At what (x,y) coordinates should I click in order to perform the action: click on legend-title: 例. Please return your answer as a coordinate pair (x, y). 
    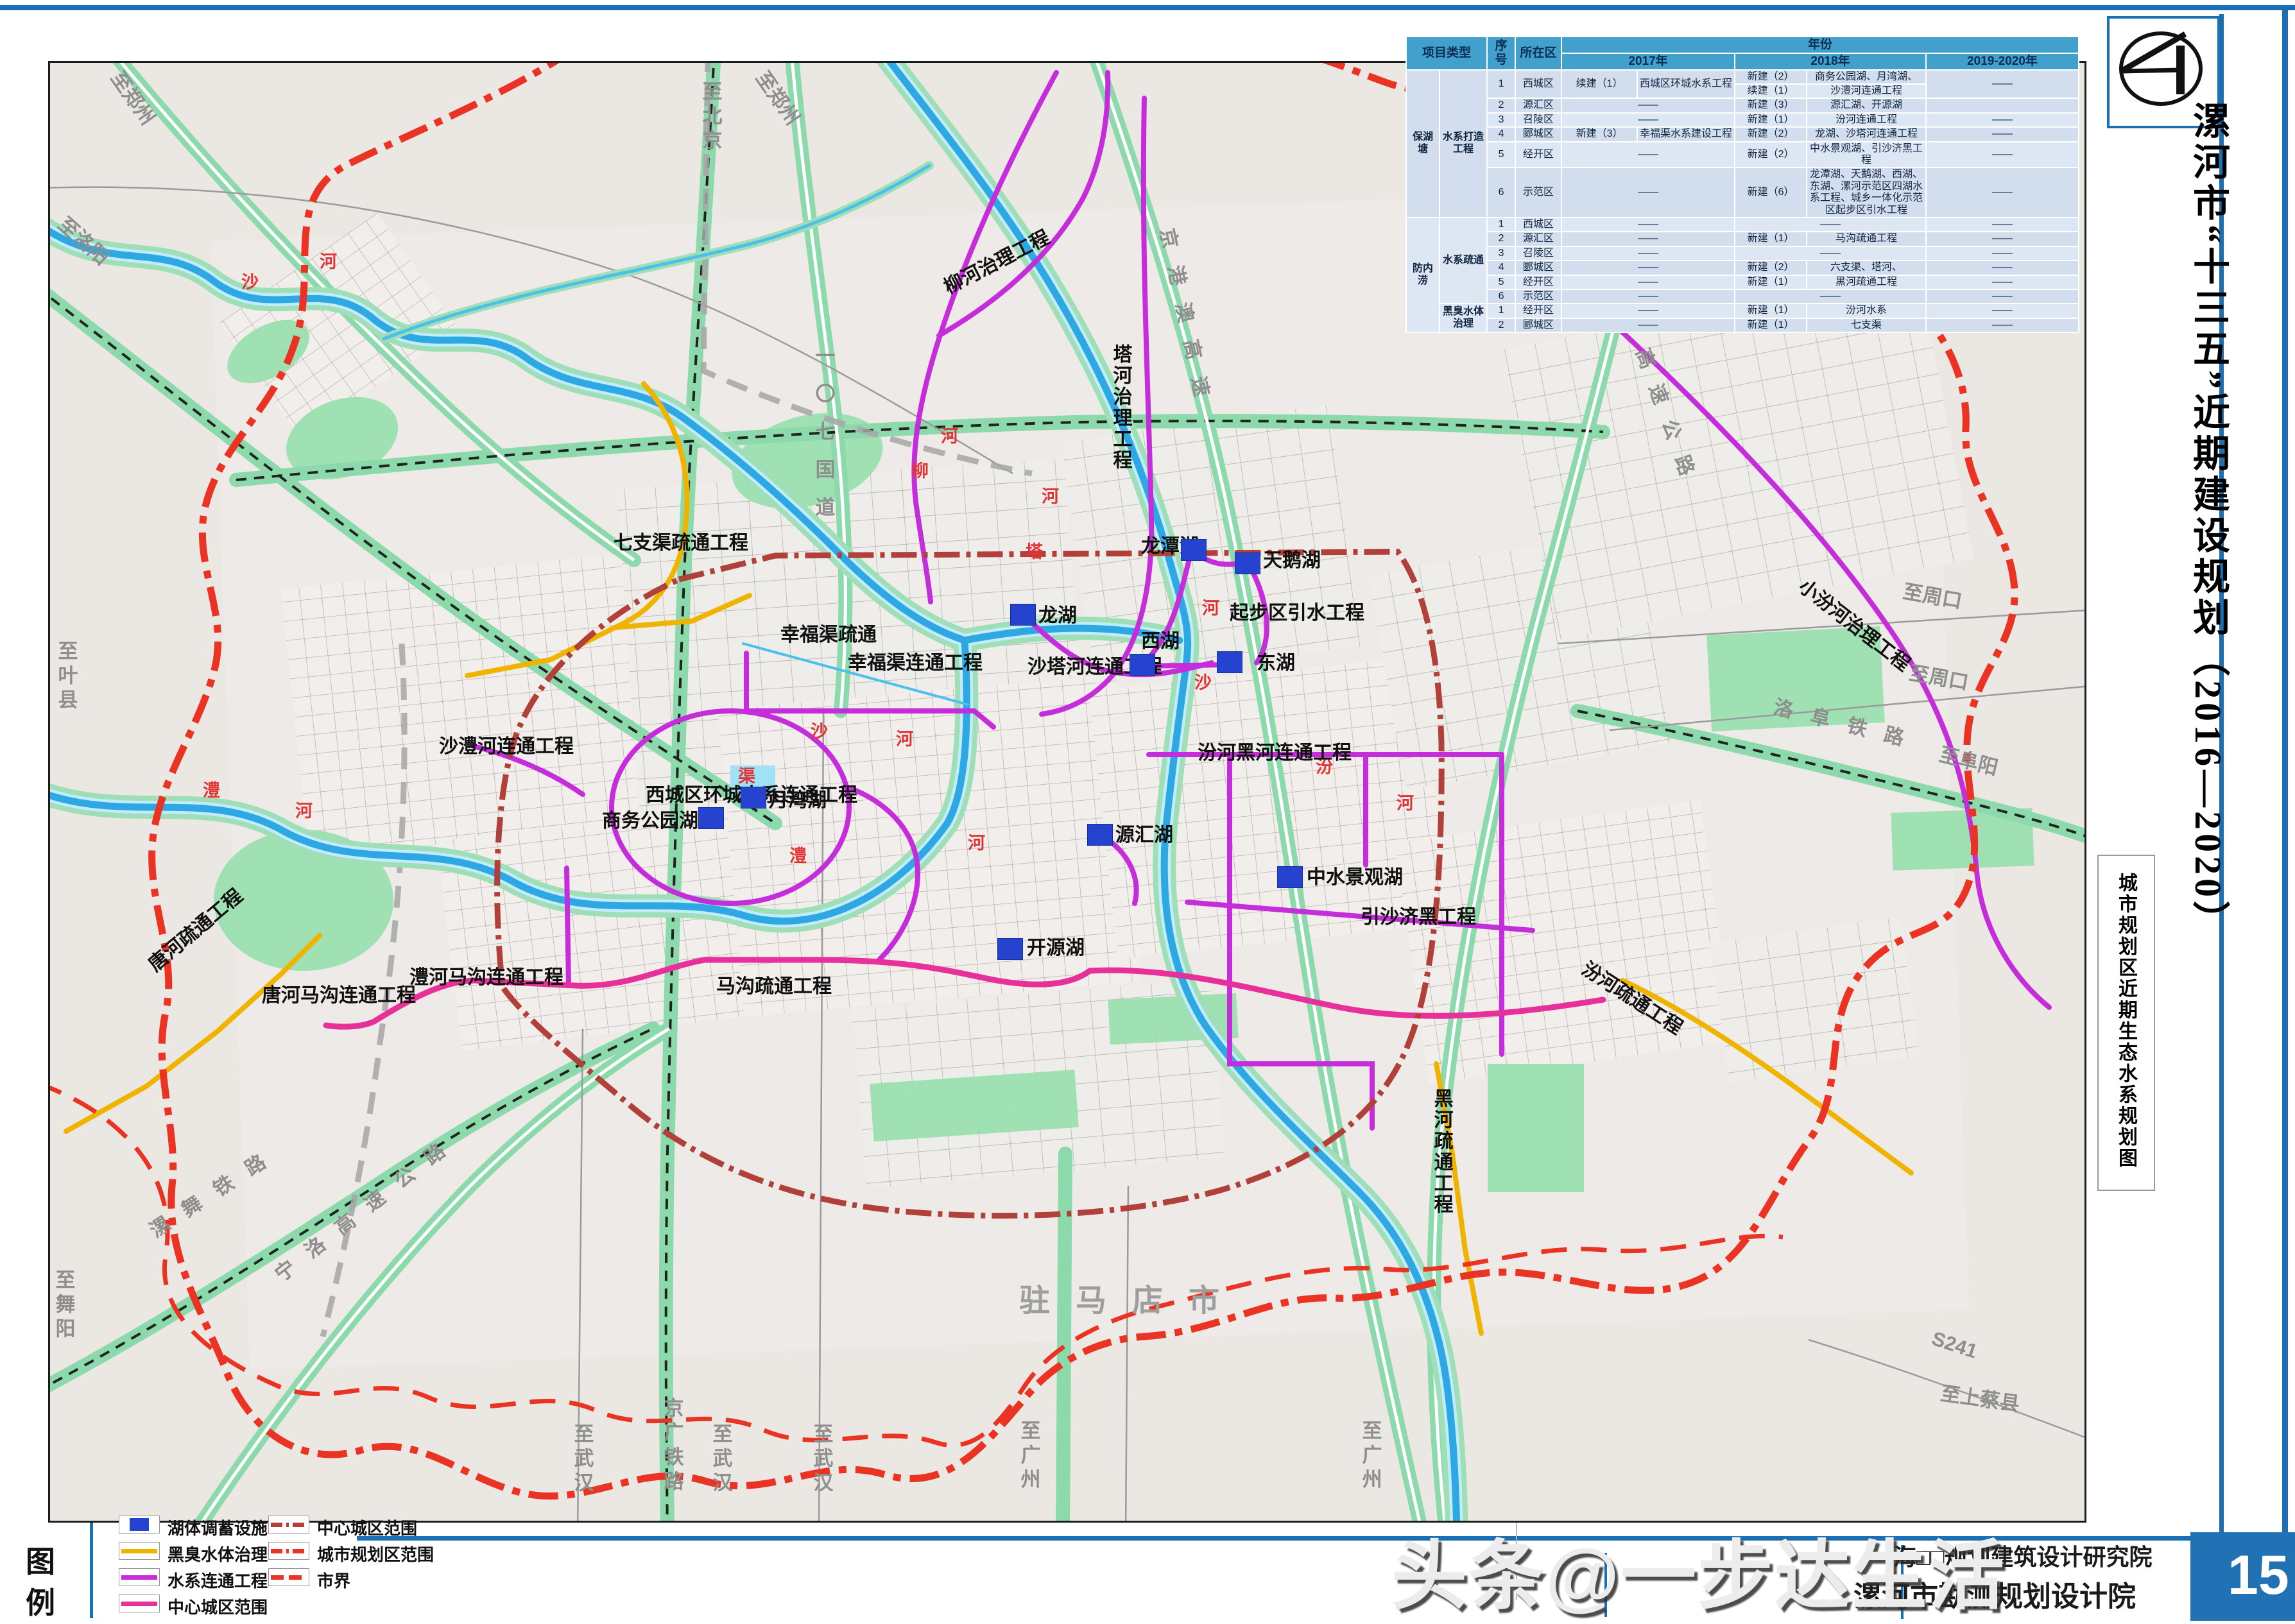
    Looking at the image, I should click on (41, 1603).